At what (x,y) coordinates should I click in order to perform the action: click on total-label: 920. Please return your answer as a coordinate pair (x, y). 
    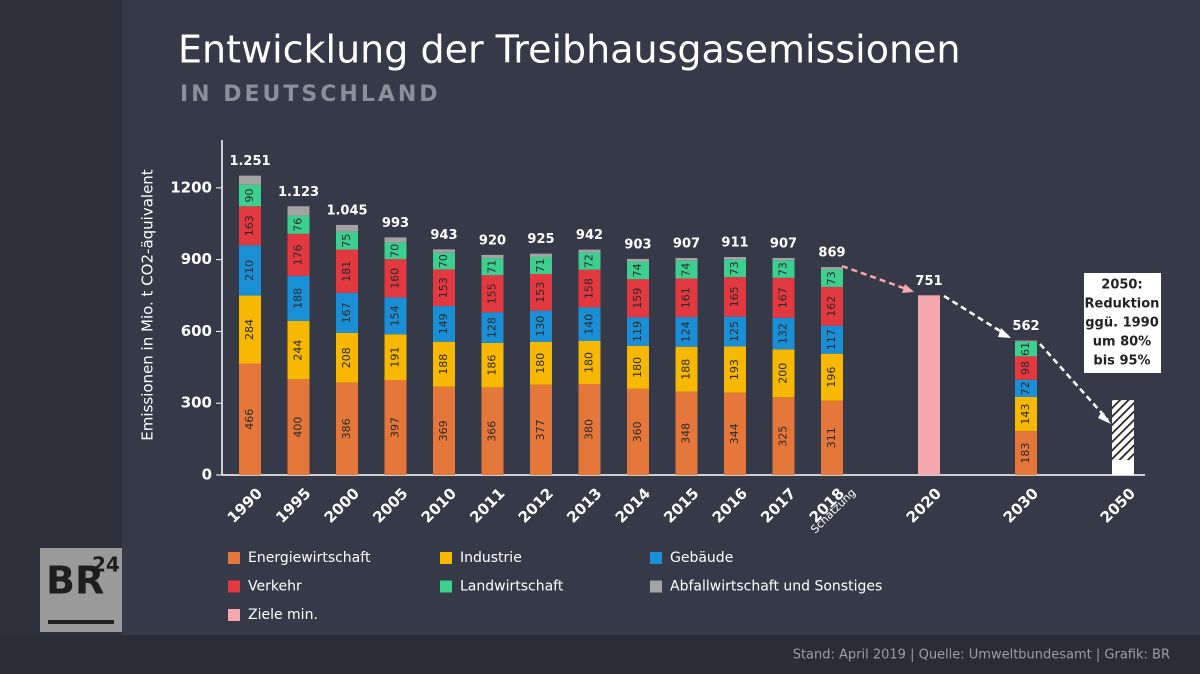
    Looking at the image, I should click on (492, 240).